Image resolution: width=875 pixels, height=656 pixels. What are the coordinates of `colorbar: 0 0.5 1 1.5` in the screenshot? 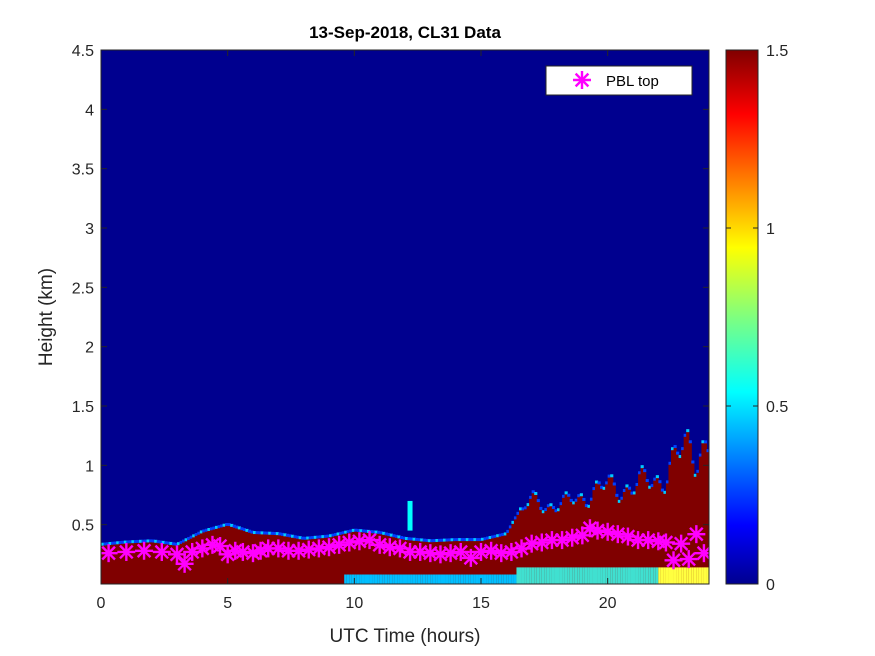 It's located at (756, 318).